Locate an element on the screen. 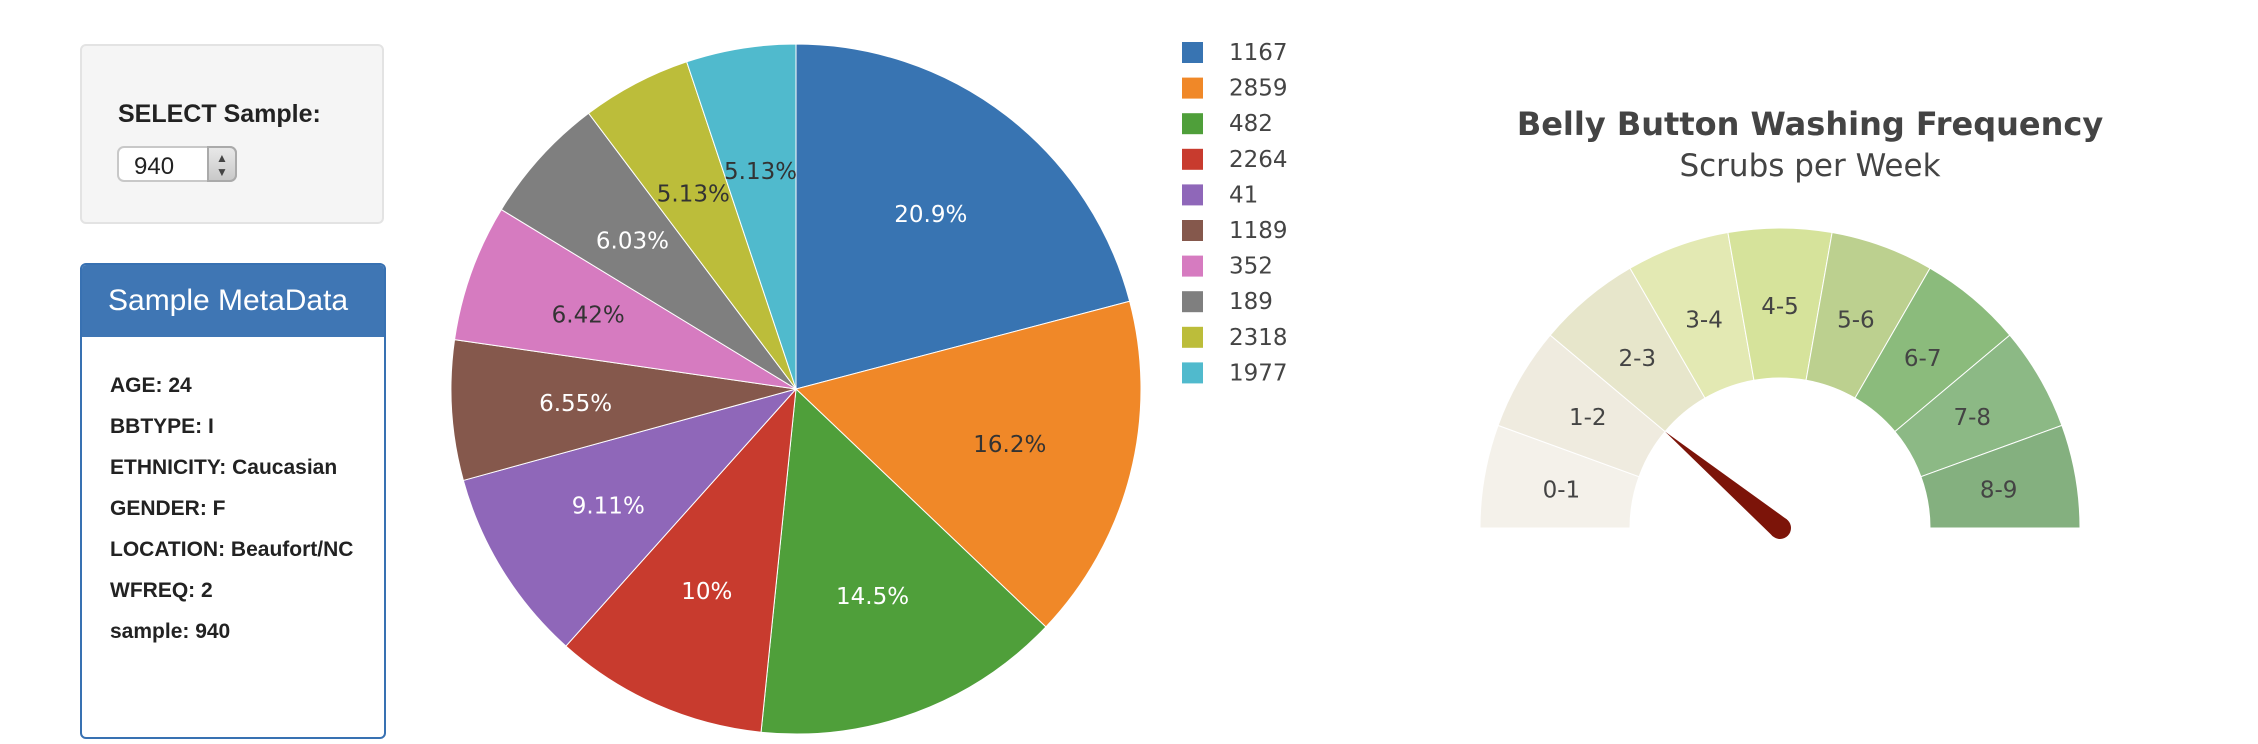 The image size is (2258, 744). pie-slice-label: 6.42% is located at coordinates (588, 315).